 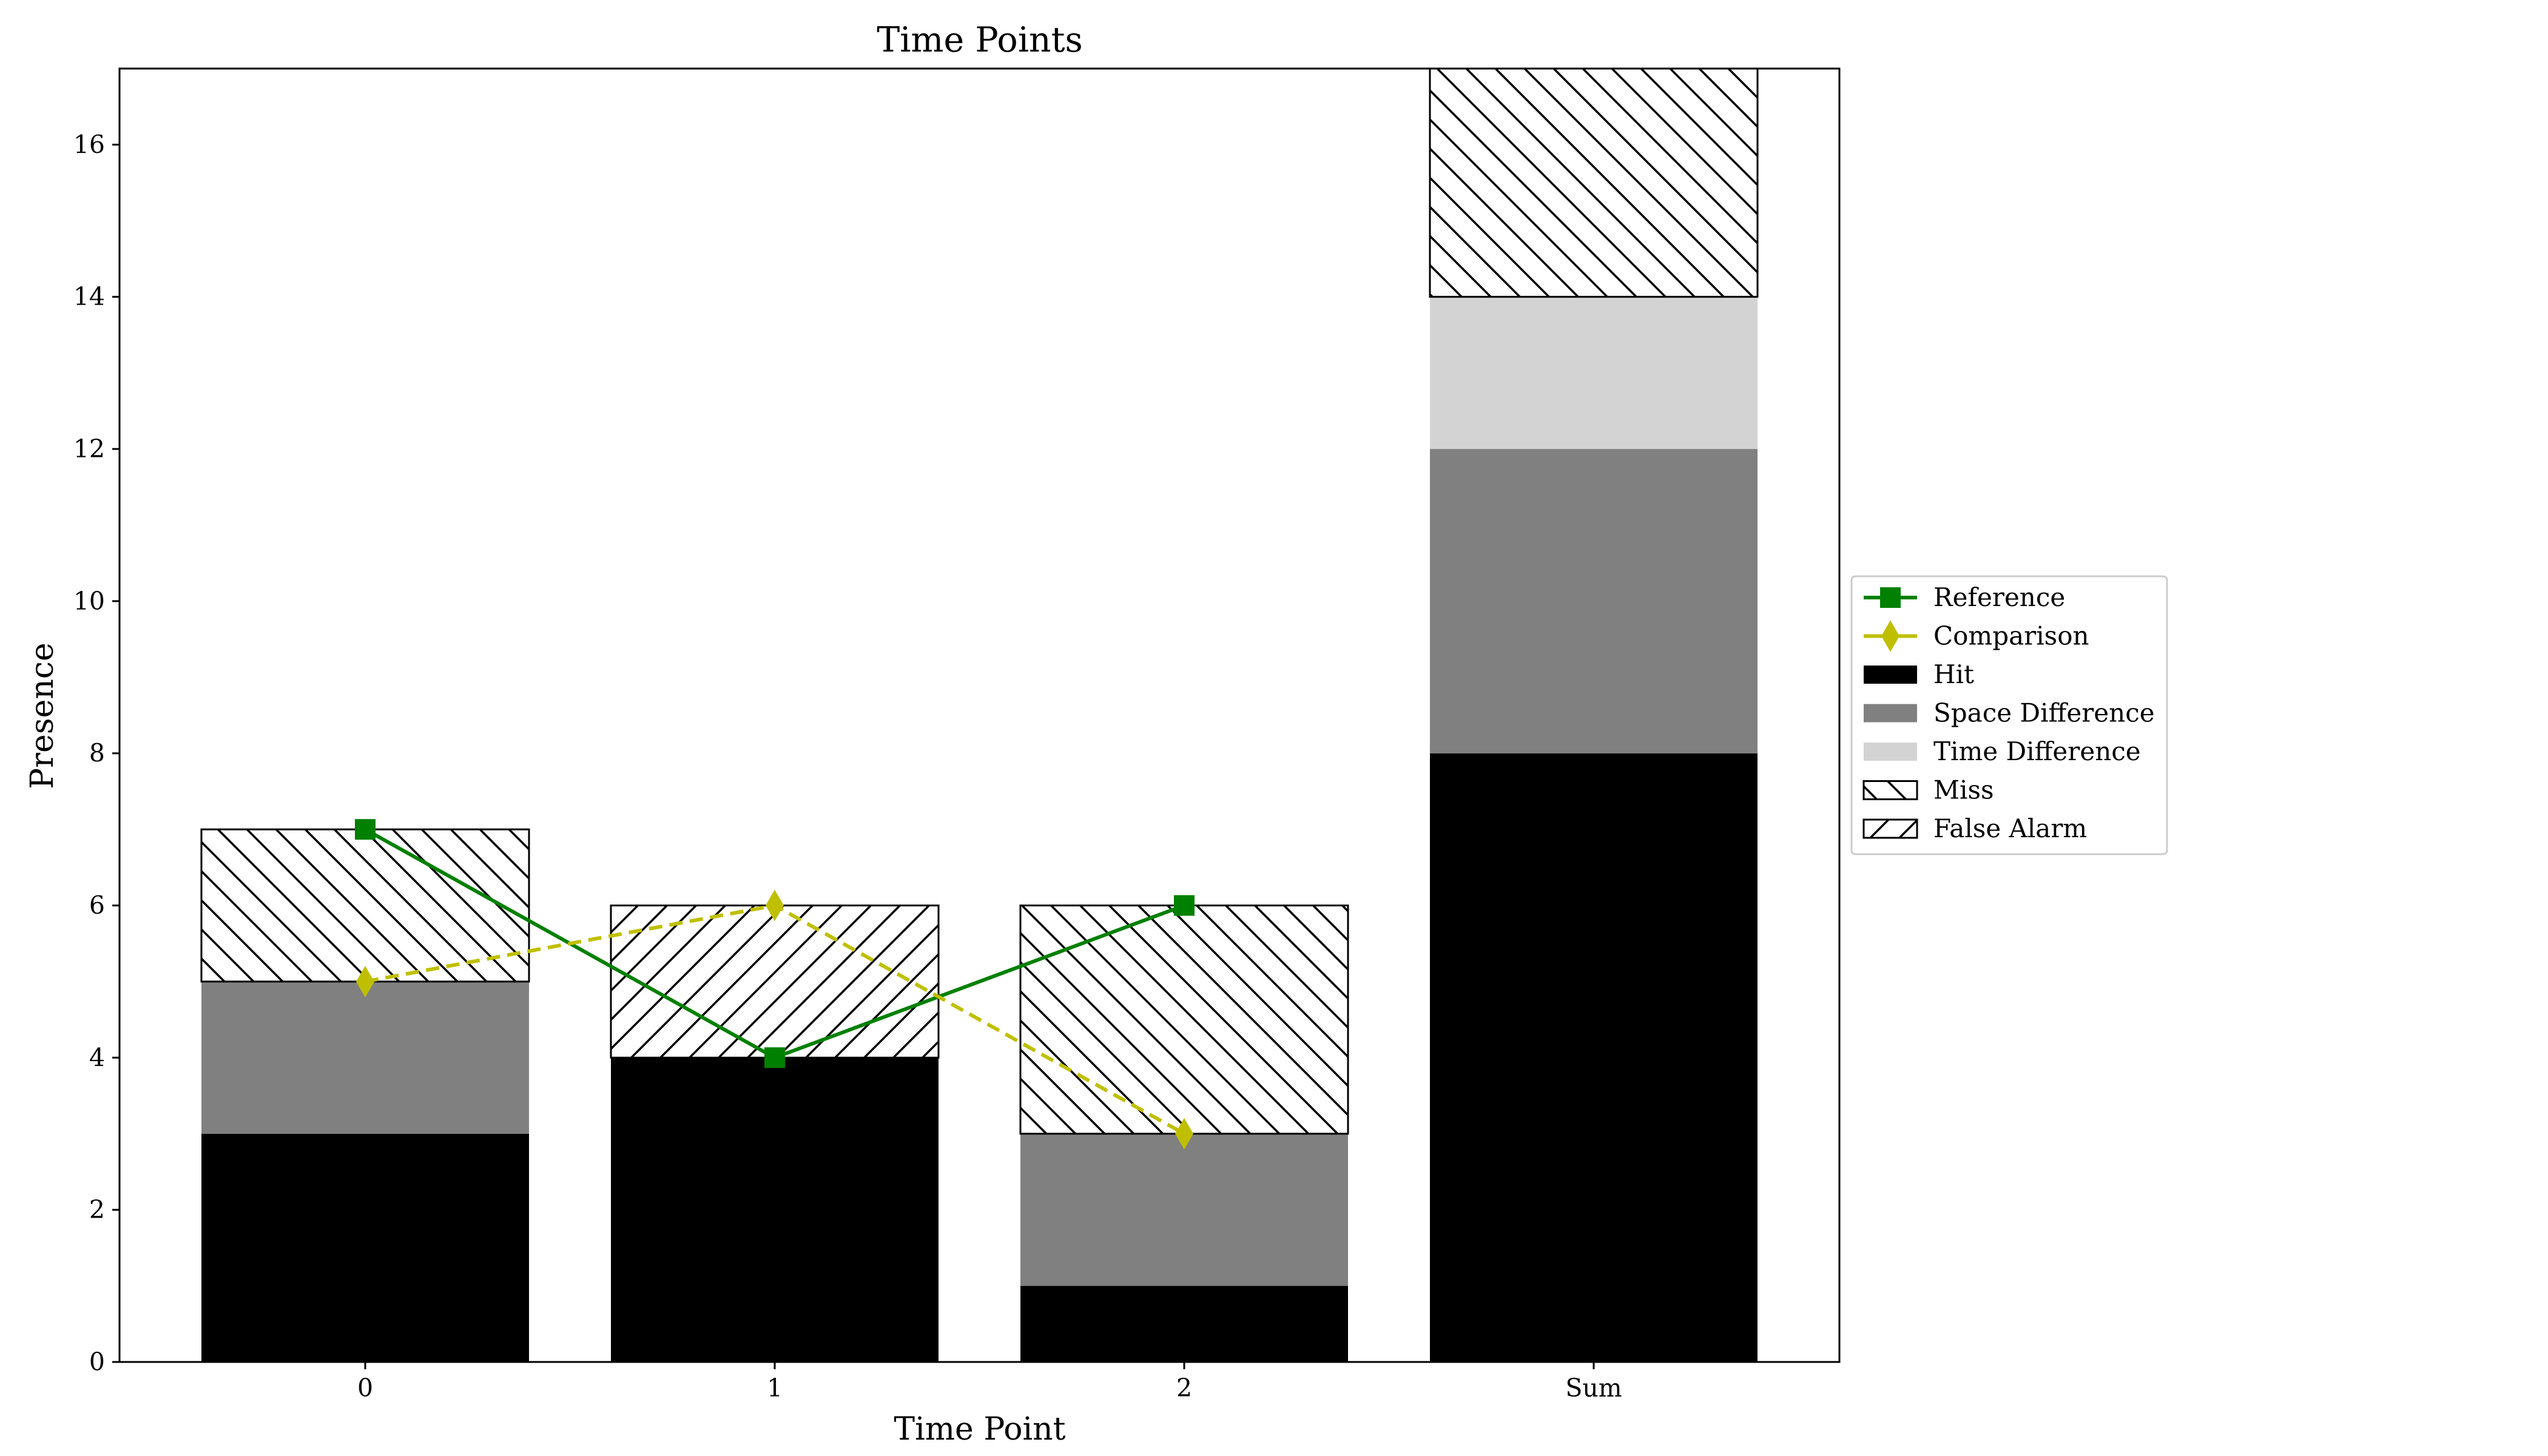 What do you see at coordinates (1890, 790) in the screenshot?
I see `legend-swatch-miss` at bounding box center [1890, 790].